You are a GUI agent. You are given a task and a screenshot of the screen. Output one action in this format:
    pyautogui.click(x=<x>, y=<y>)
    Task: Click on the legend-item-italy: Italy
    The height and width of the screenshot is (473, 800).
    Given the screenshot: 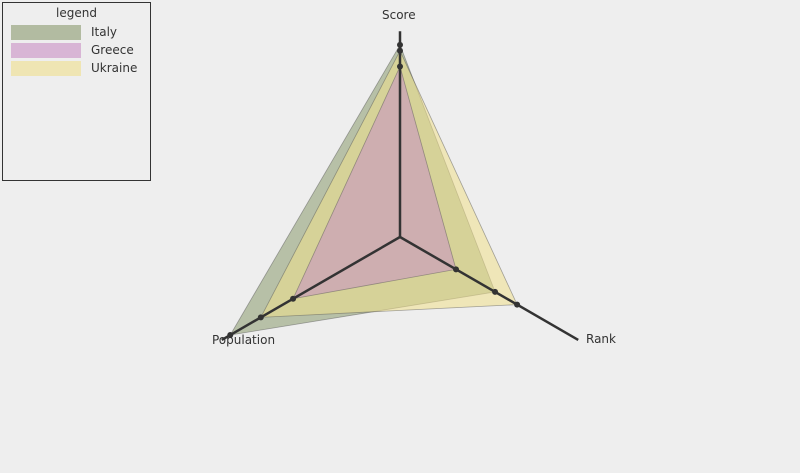 What is the action you would take?
    pyautogui.click(x=64, y=32)
    